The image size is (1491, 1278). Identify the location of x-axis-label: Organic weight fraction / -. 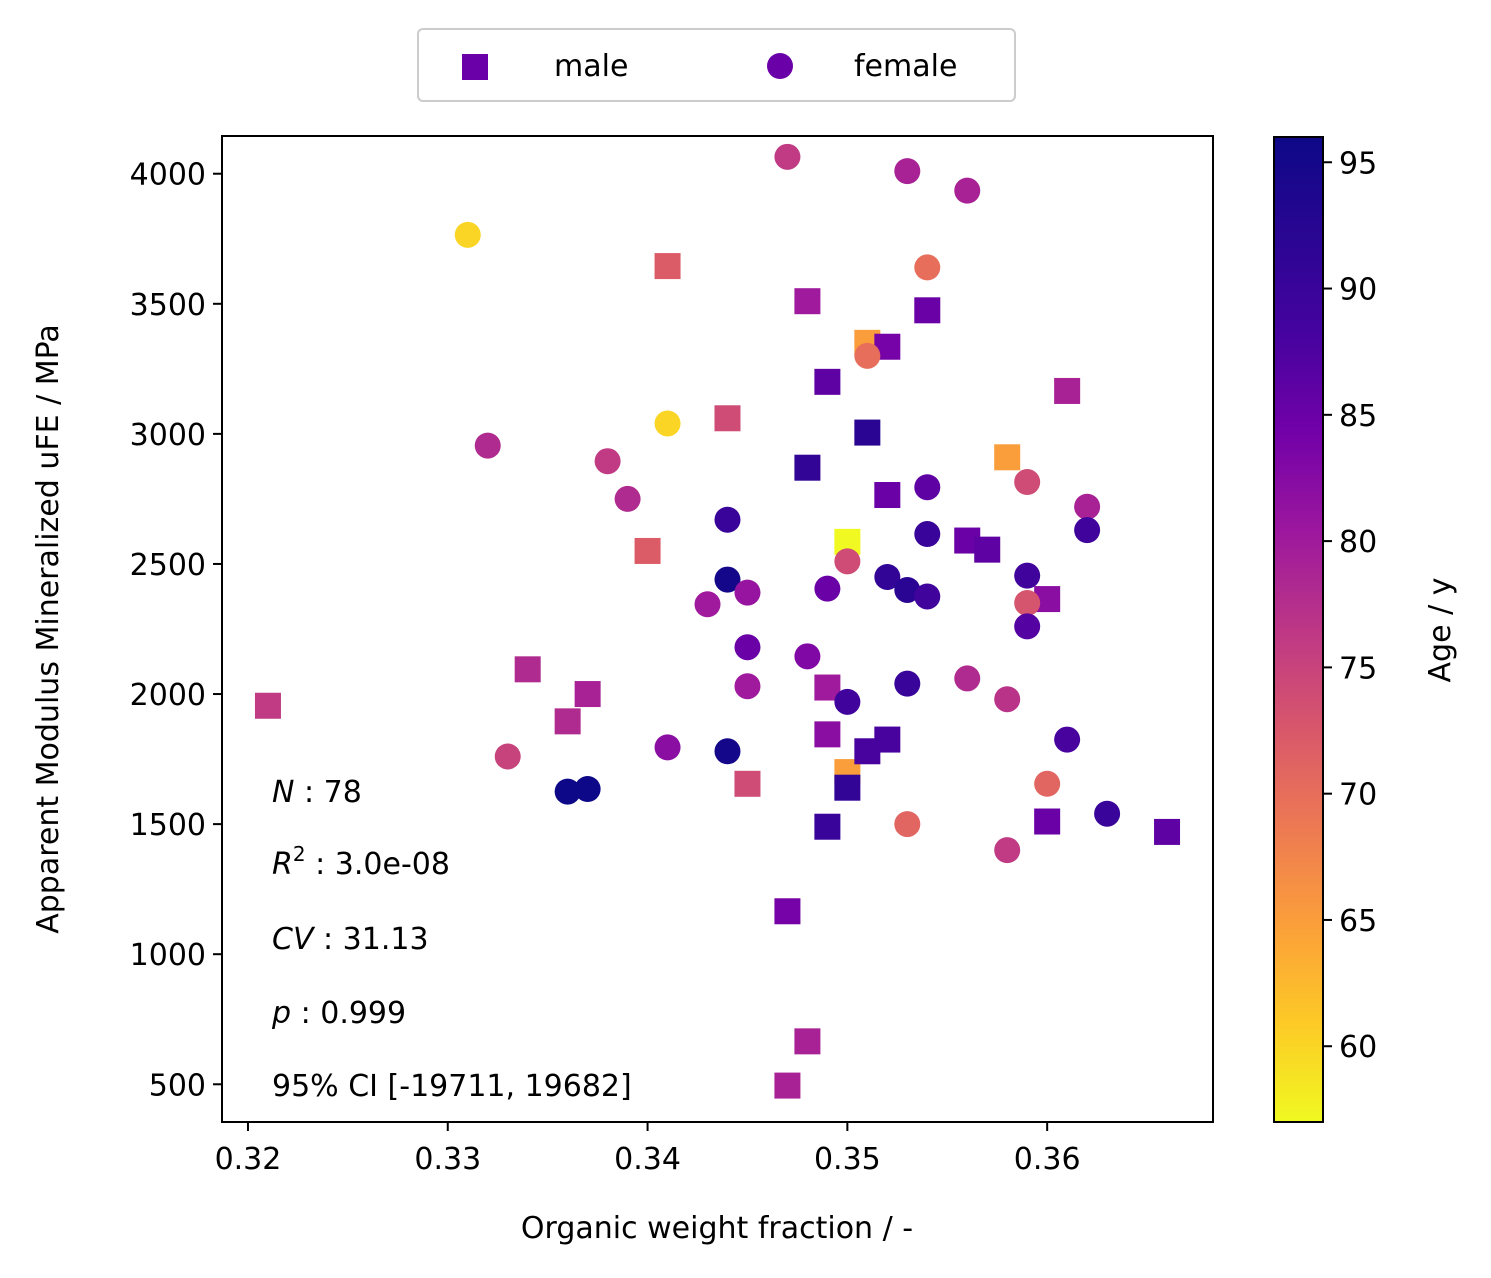
(717, 1228).